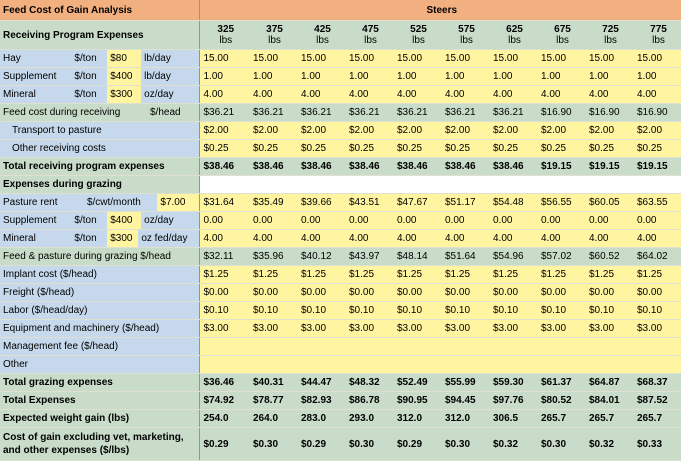 The width and height of the screenshot is (681, 466). What do you see at coordinates (658, 29) in the screenshot?
I see `weight-value: 775` at bounding box center [658, 29].